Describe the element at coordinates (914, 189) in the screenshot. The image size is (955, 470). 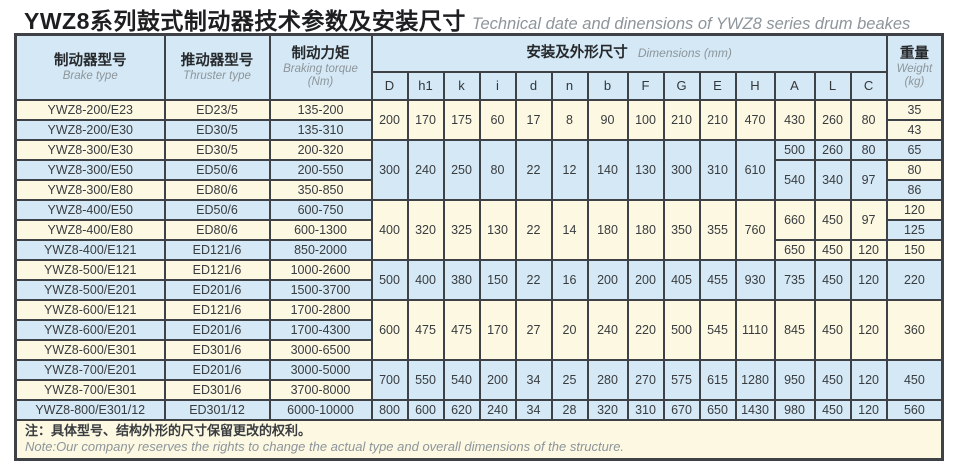
I see `weight-cell: 86` at that location.